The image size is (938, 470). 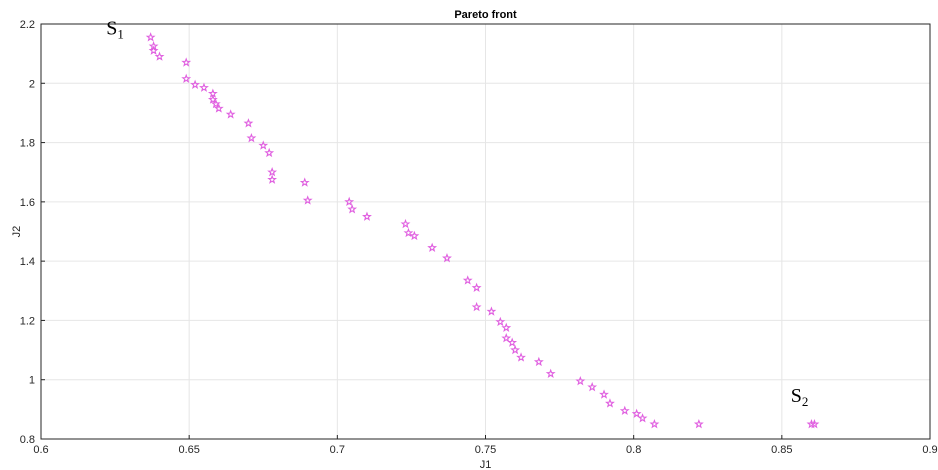 I want to click on x-axis-label: J1, so click(x=486, y=464).